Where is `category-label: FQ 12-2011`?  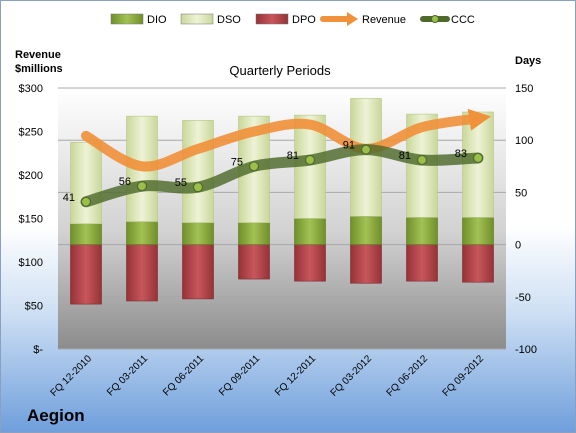
category-label: FQ 12-2011 is located at coordinates (295, 375).